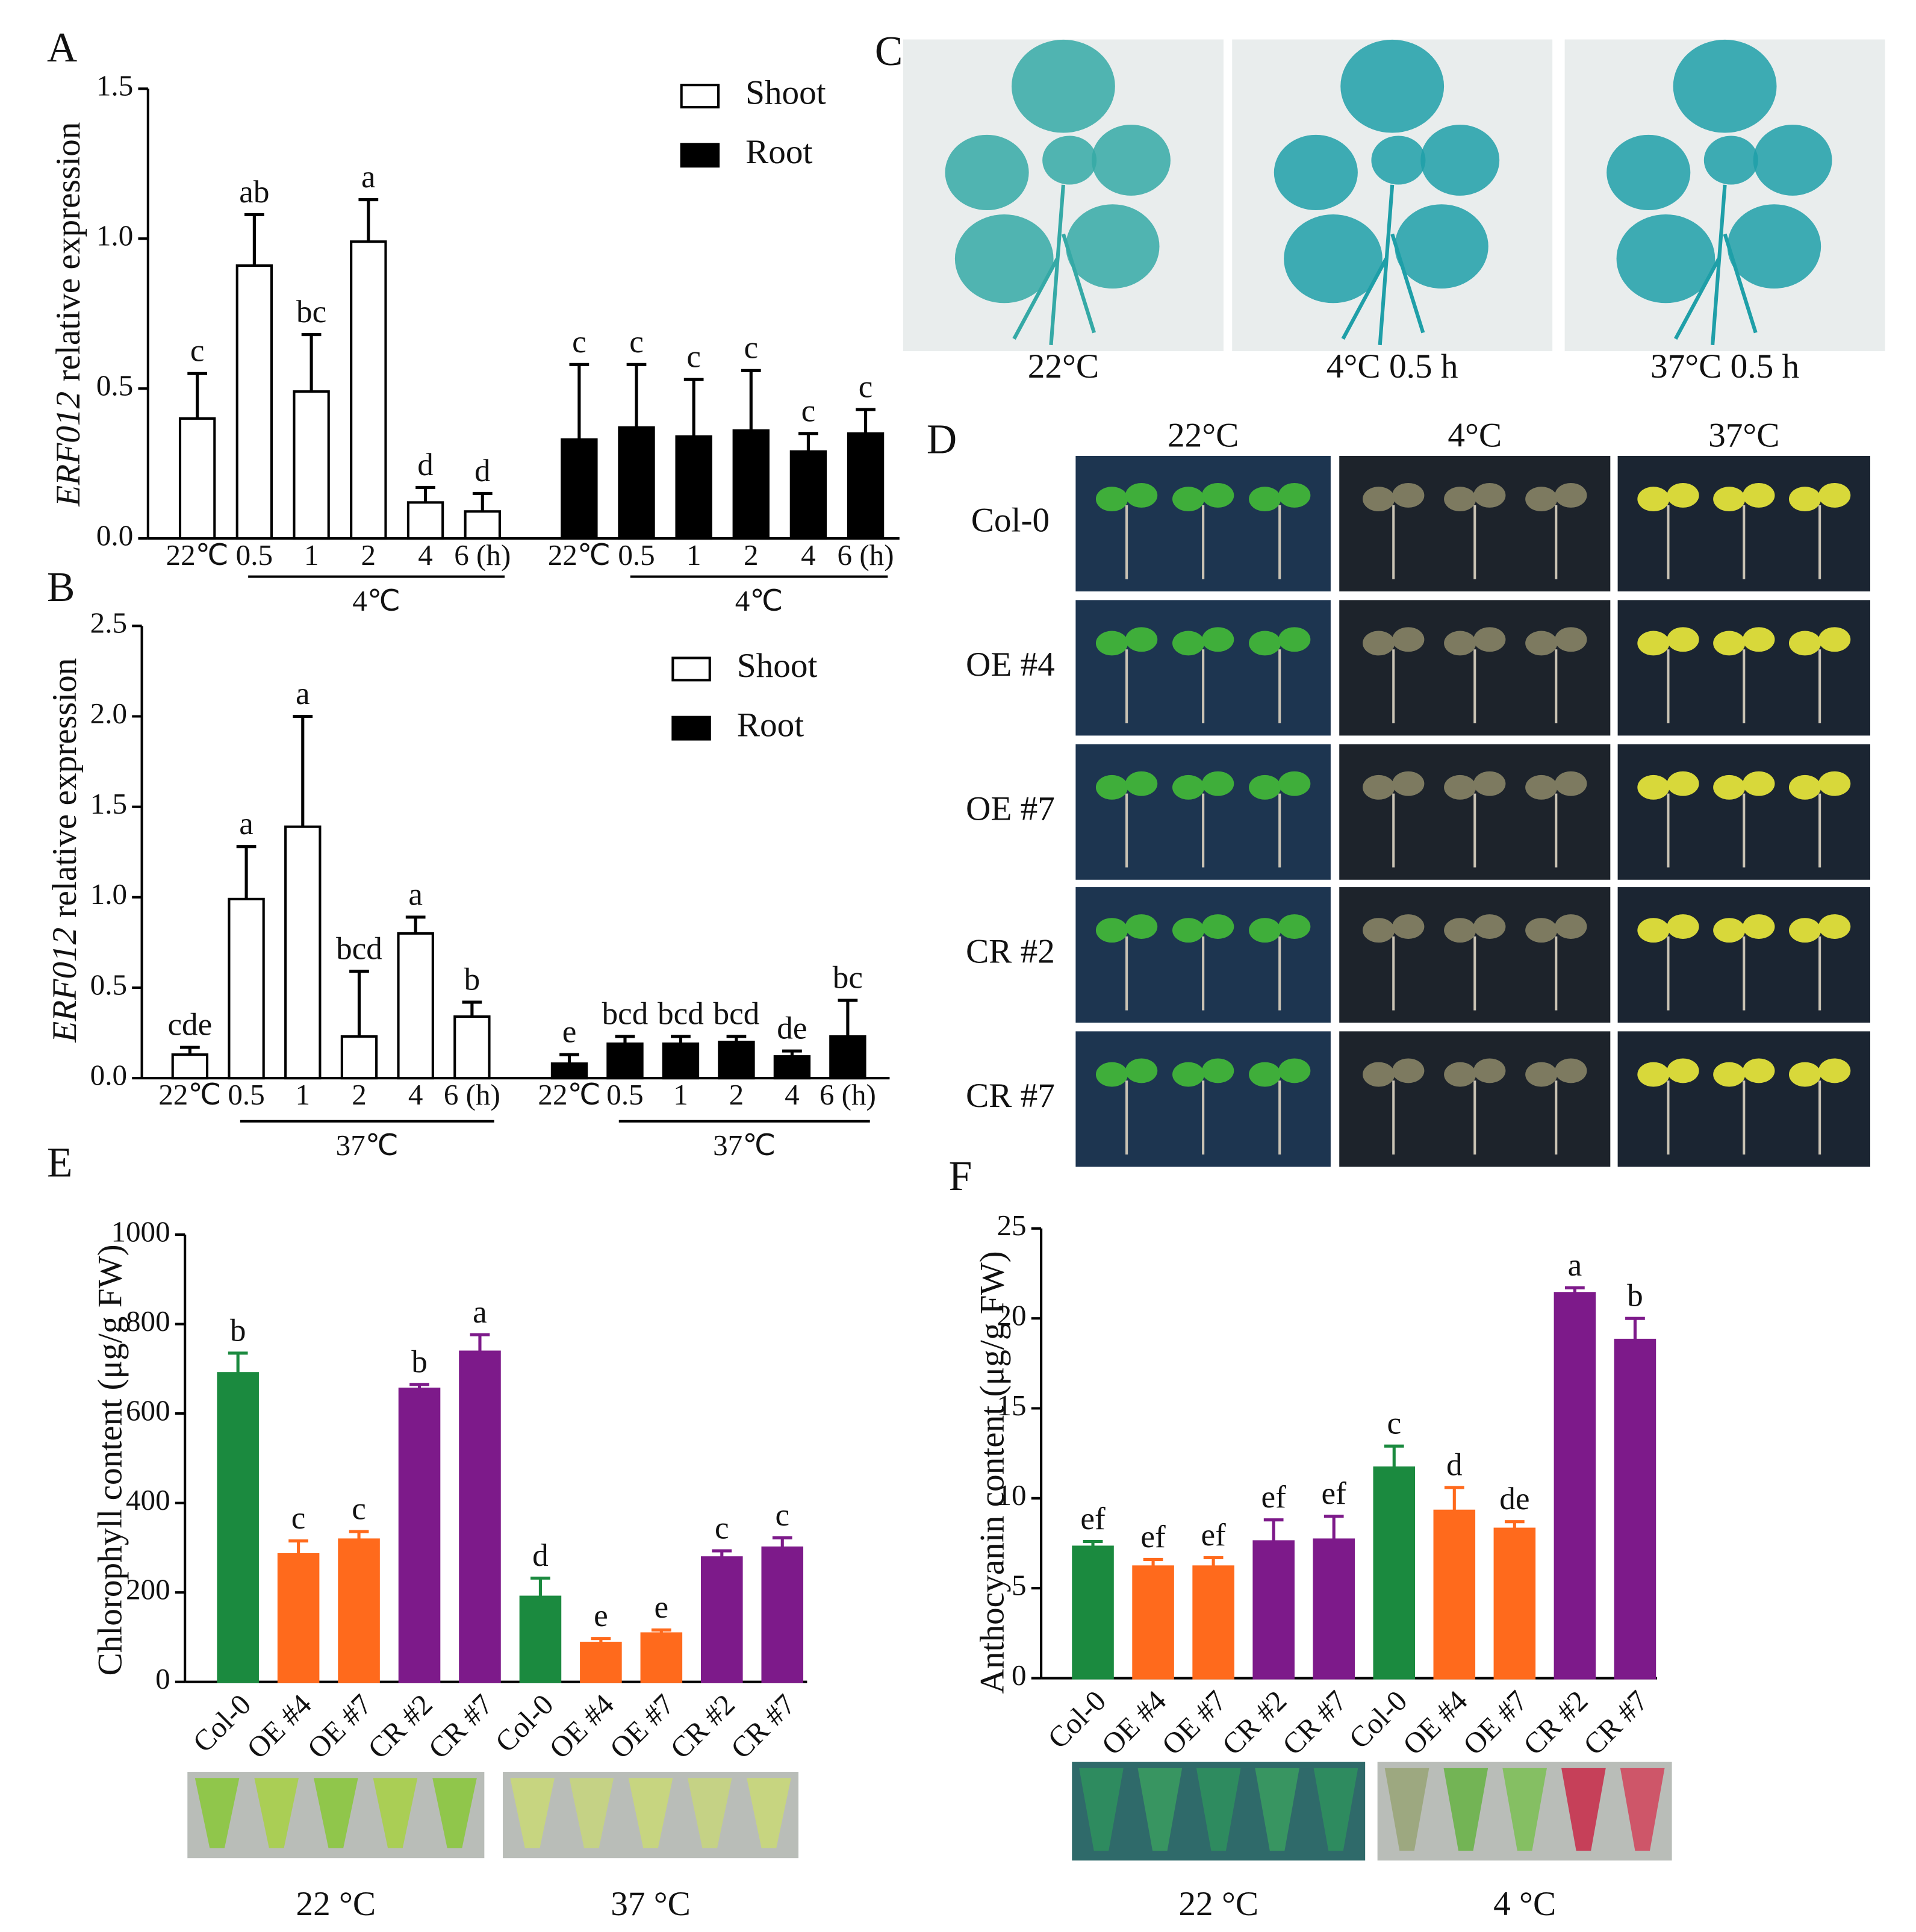  I want to click on y-tick-label: 0.0, so click(108, 1074).